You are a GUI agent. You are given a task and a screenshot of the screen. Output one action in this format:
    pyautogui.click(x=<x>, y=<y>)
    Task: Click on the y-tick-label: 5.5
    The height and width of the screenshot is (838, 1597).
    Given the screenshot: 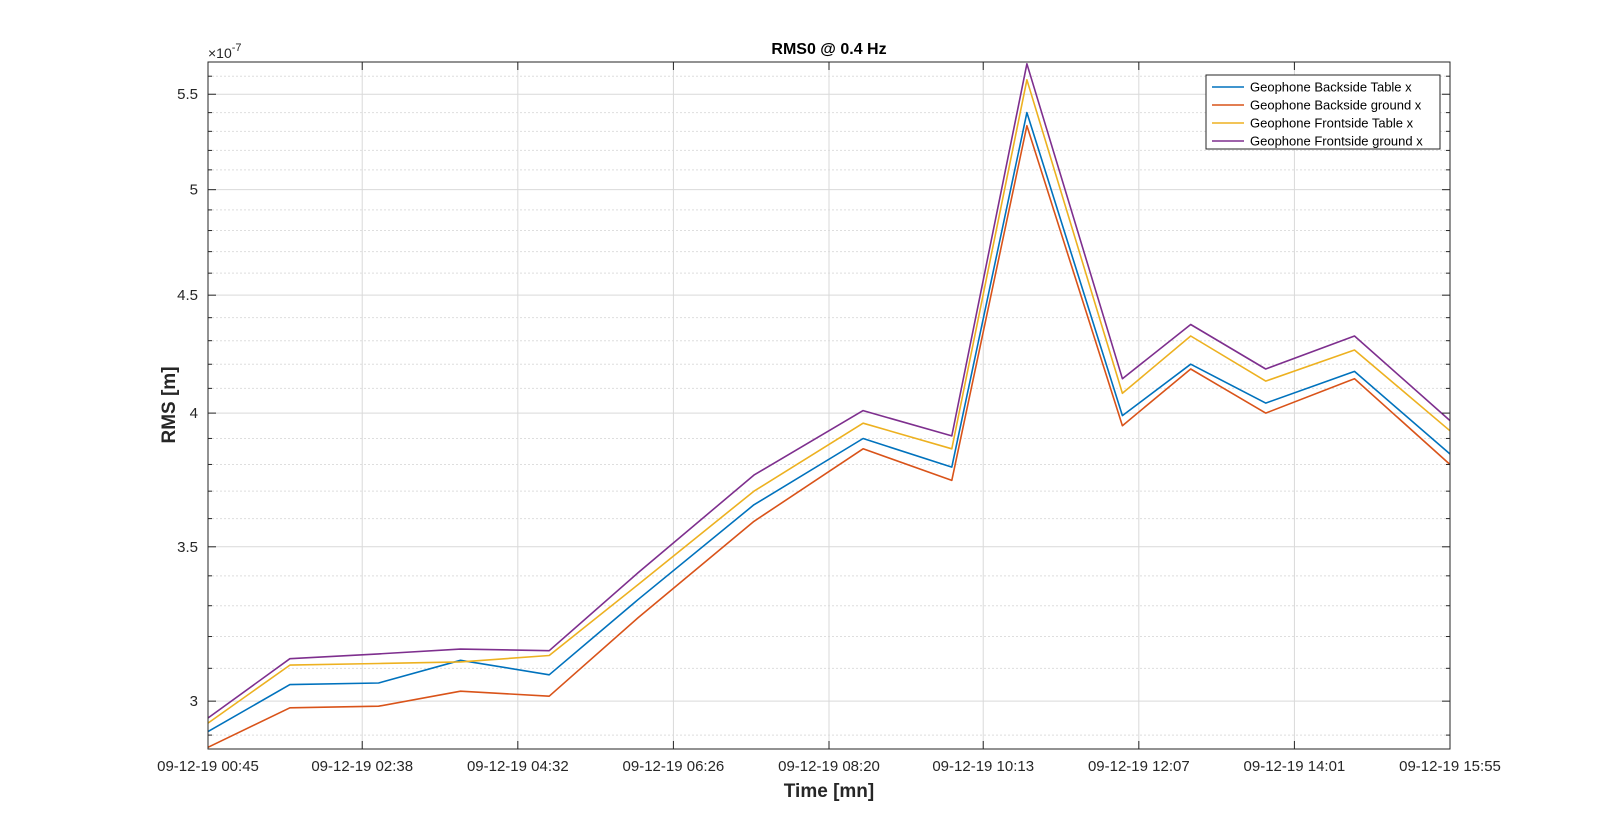 What is the action you would take?
    pyautogui.click(x=187, y=94)
    